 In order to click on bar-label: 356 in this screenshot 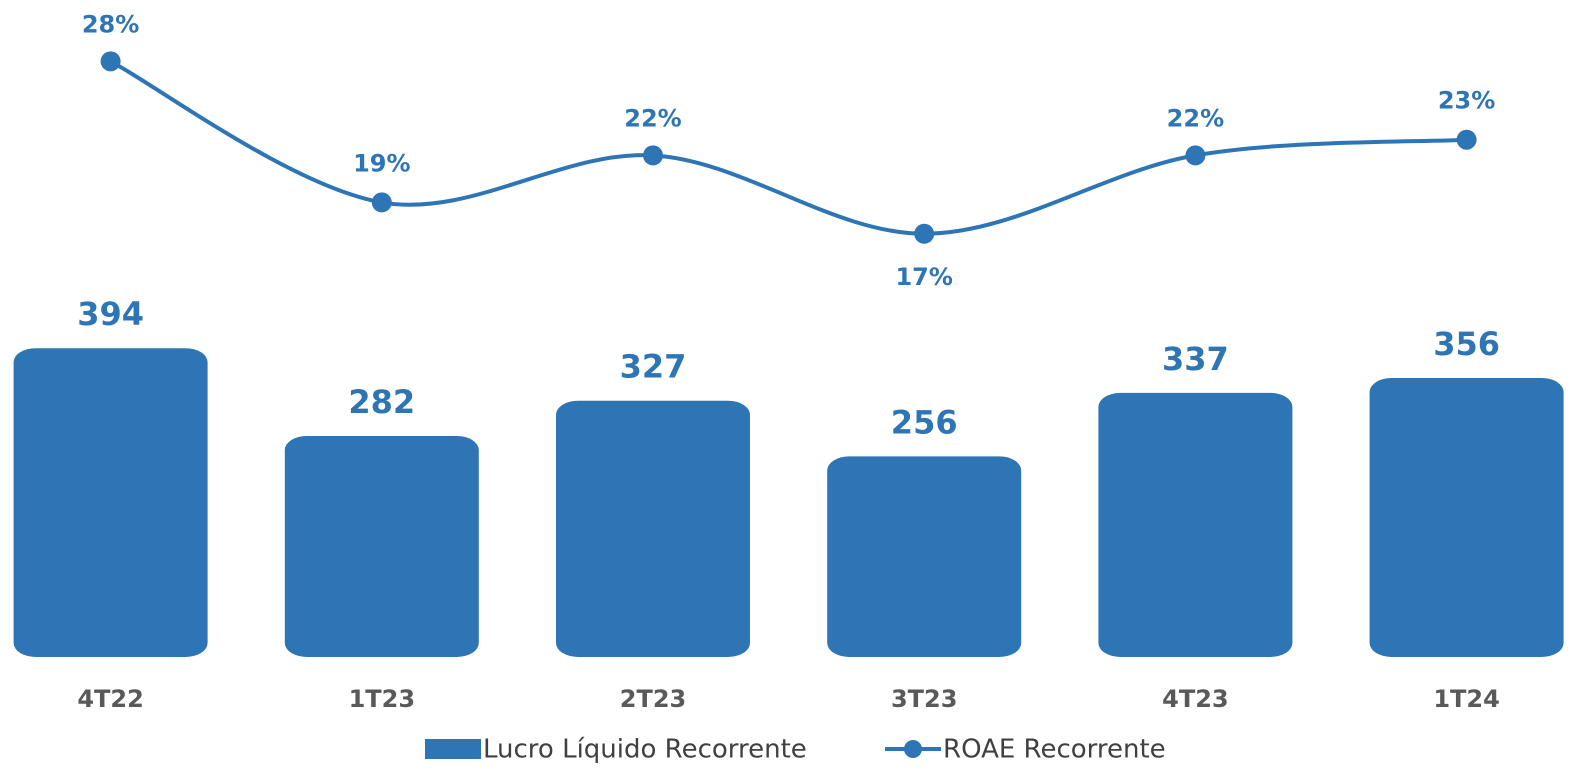, I will do `click(1466, 344)`.